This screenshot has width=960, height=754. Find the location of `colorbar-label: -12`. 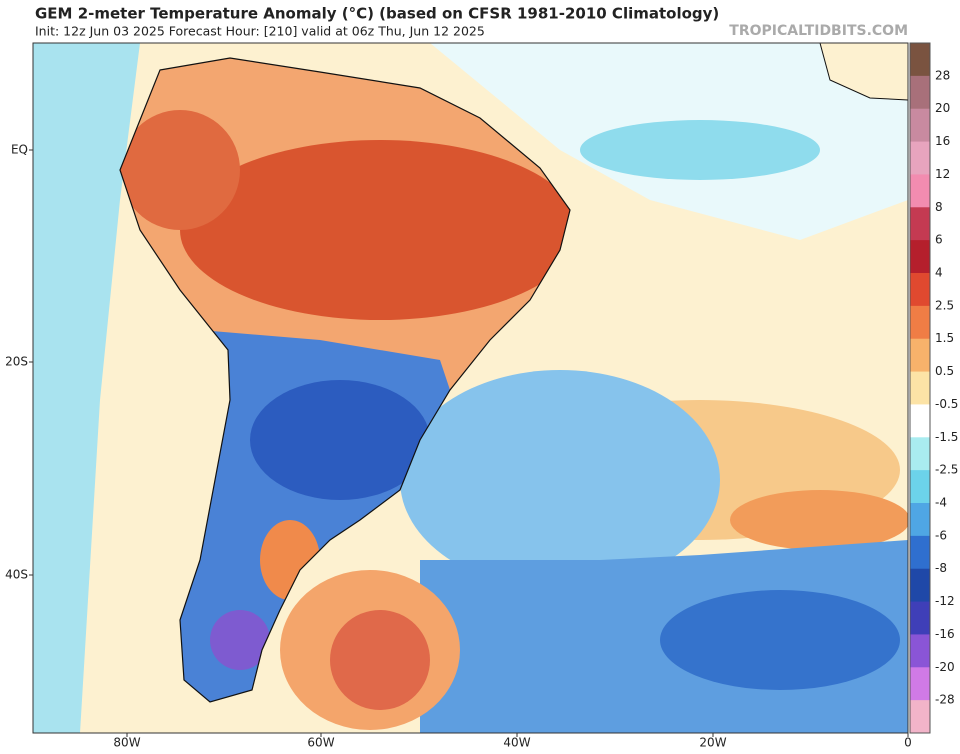

colorbar-label: -12 is located at coordinates (945, 601).